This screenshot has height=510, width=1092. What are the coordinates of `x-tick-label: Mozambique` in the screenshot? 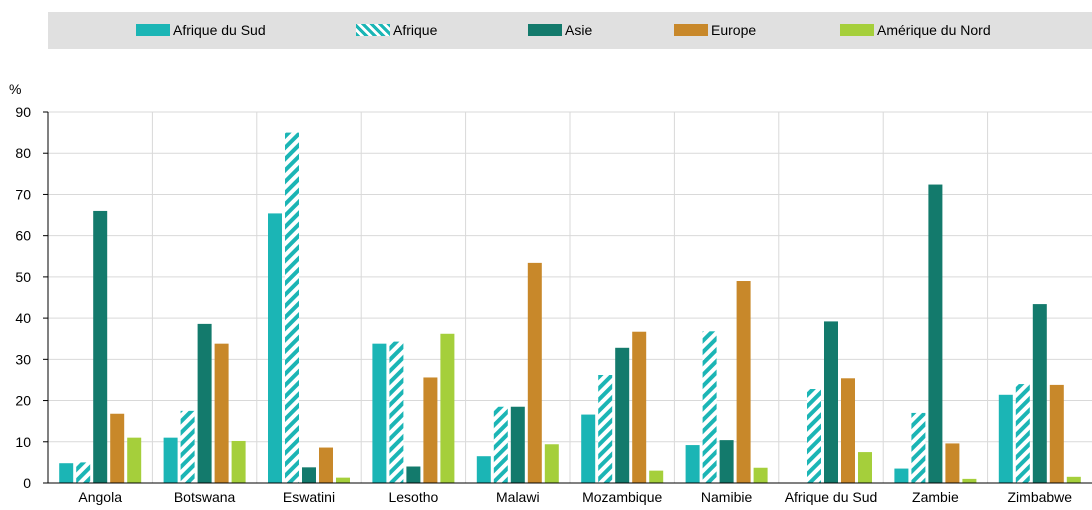 It's located at (622, 497).